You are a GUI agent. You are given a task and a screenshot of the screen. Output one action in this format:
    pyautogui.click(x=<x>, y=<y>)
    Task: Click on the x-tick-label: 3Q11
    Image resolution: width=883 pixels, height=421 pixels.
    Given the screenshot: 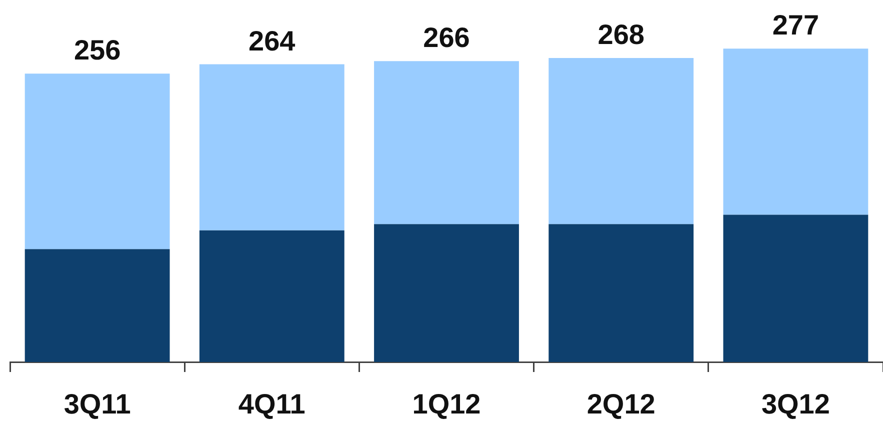 What is the action you would take?
    pyautogui.click(x=97, y=404)
    